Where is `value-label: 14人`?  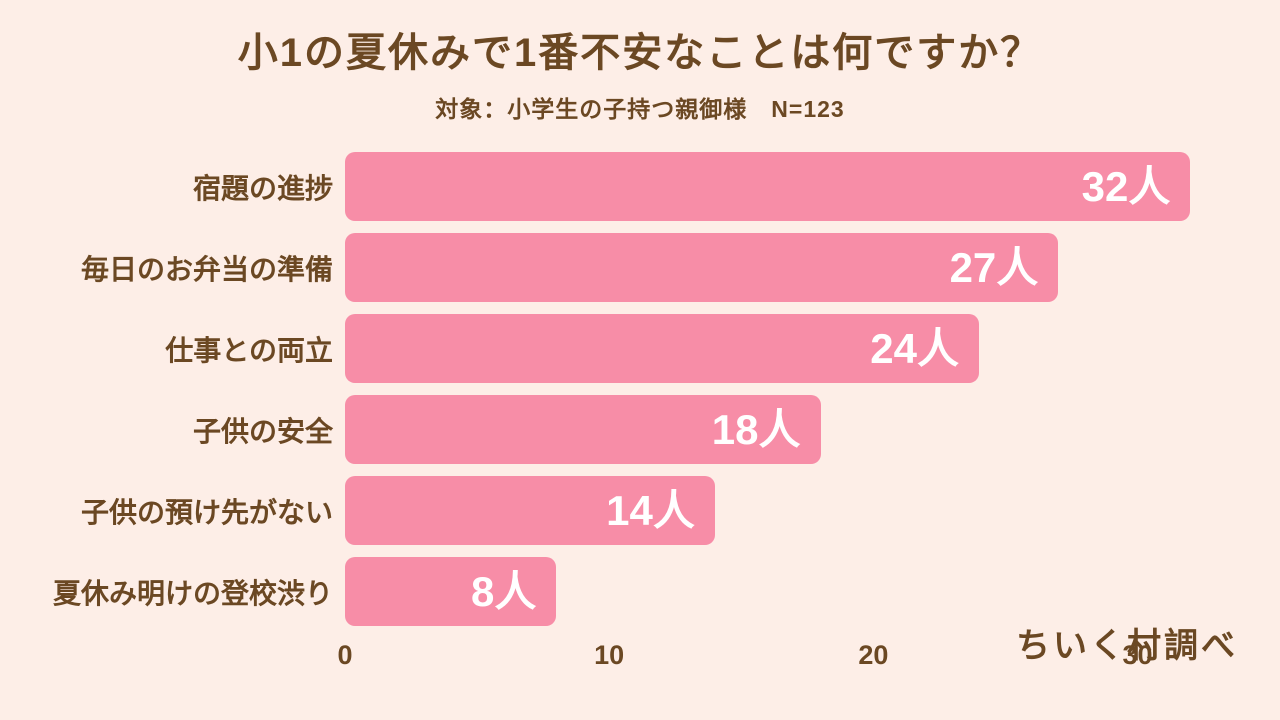 value-label: 14人 is located at coordinates (650, 510).